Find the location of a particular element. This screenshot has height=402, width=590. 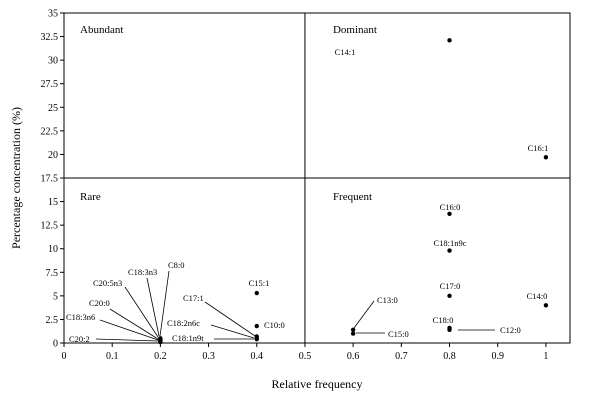

y-tick-label: 17.5 is located at coordinates (50, 179).